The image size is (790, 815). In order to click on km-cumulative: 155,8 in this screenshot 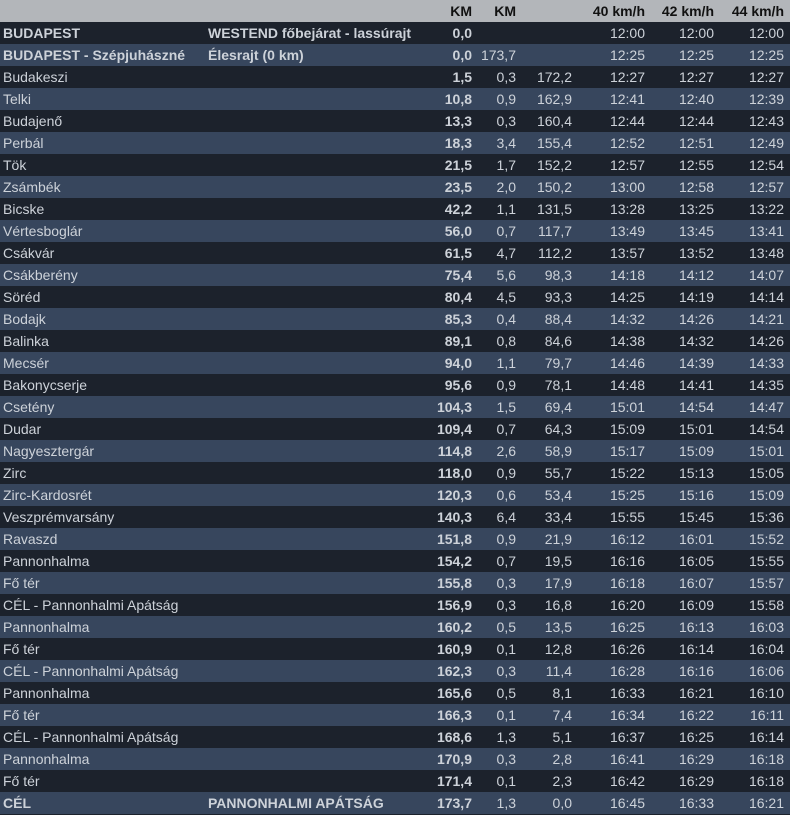, I will do `click(454, 583)`.